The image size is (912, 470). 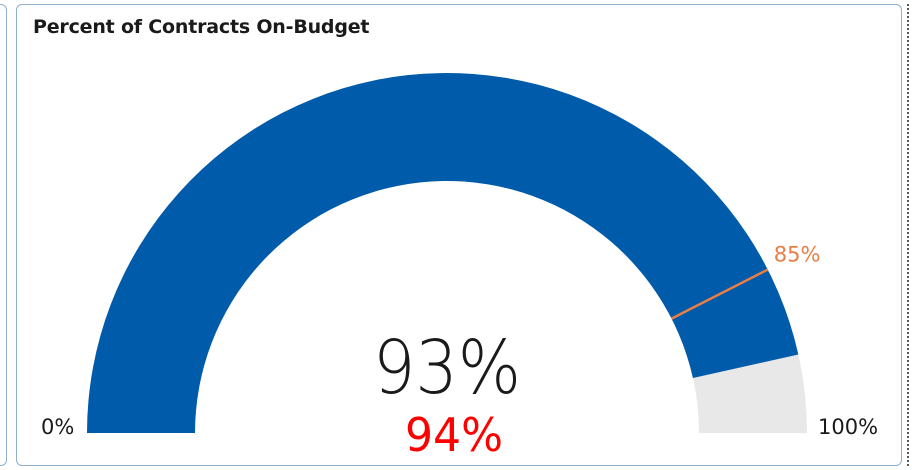 What do you see at coordinates (719, 294) in the screenshot?
I see `gauge-target-marker` at bounding box center [719, 294].